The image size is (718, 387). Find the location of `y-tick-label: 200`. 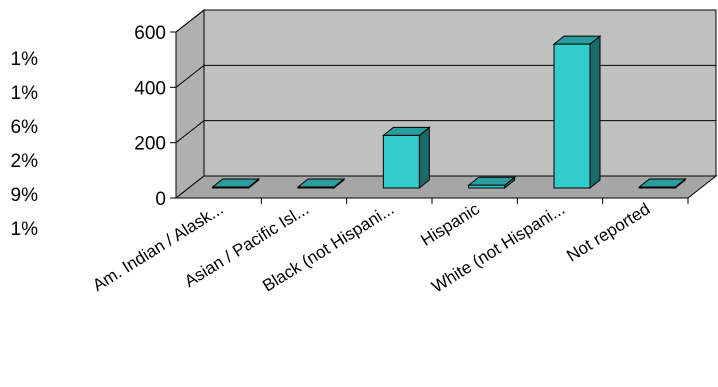

y-tick-label: 200 is located at coordinates (150, 144).